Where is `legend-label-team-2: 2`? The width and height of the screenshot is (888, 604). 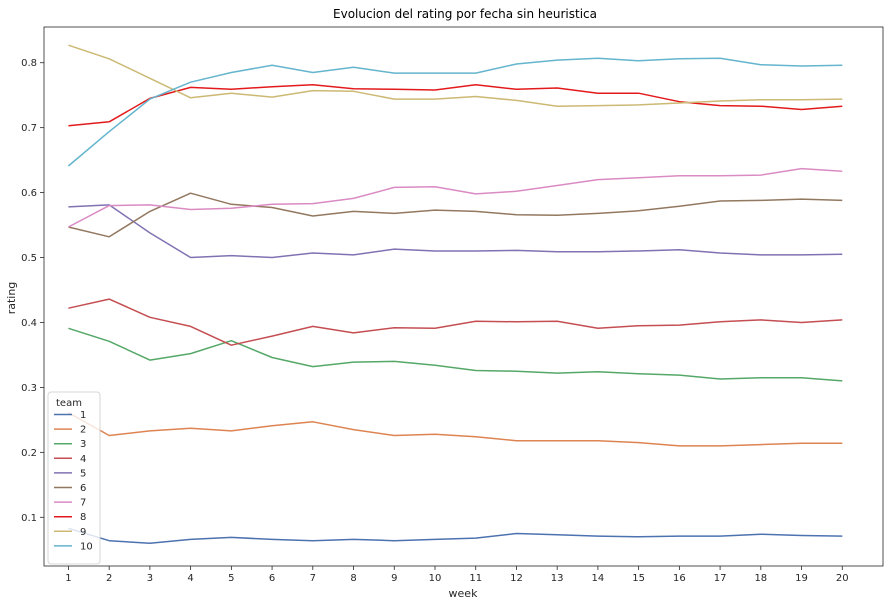
legend-label-team-2: 2 is located at coordinates (83, 430).